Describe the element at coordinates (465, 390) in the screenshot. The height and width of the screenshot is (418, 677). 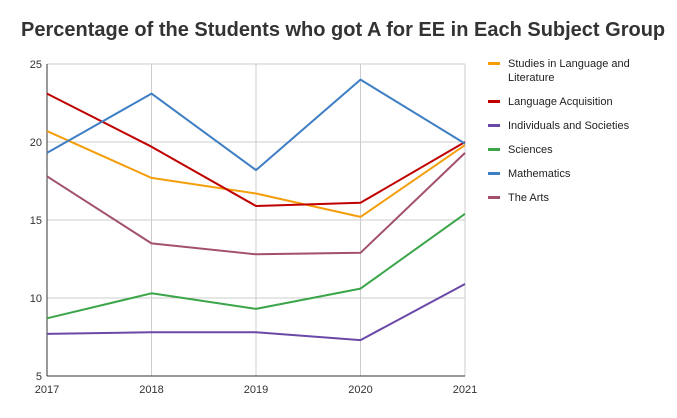
I see `x-tick-label: 2021` at that location.